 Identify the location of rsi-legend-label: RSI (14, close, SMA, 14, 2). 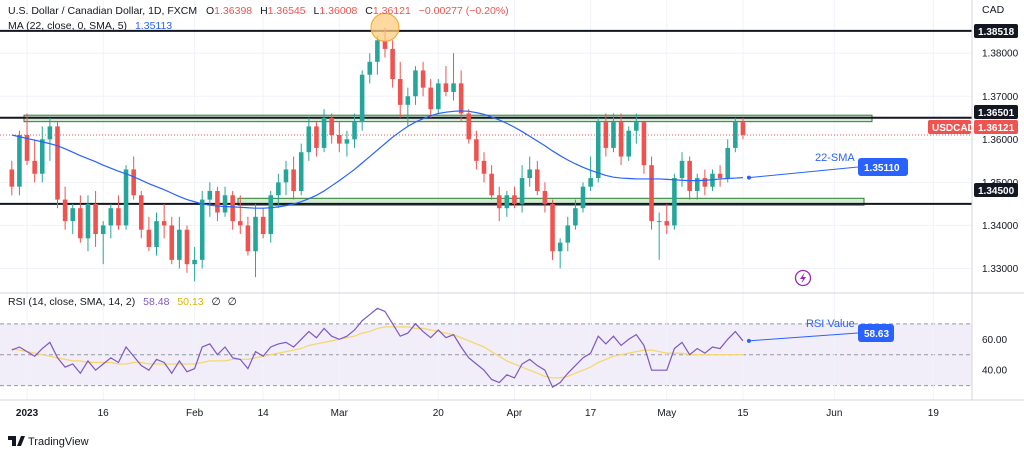
(71, 302).